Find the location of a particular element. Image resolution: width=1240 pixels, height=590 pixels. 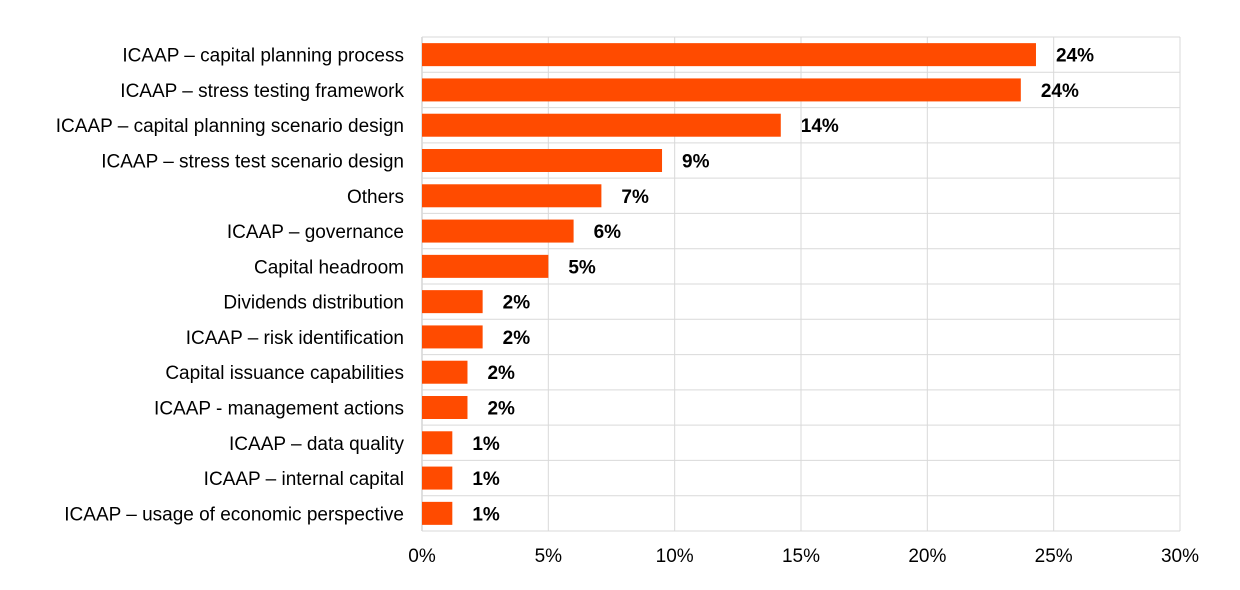

value-label: 9% is located at coordinates (696, 162).